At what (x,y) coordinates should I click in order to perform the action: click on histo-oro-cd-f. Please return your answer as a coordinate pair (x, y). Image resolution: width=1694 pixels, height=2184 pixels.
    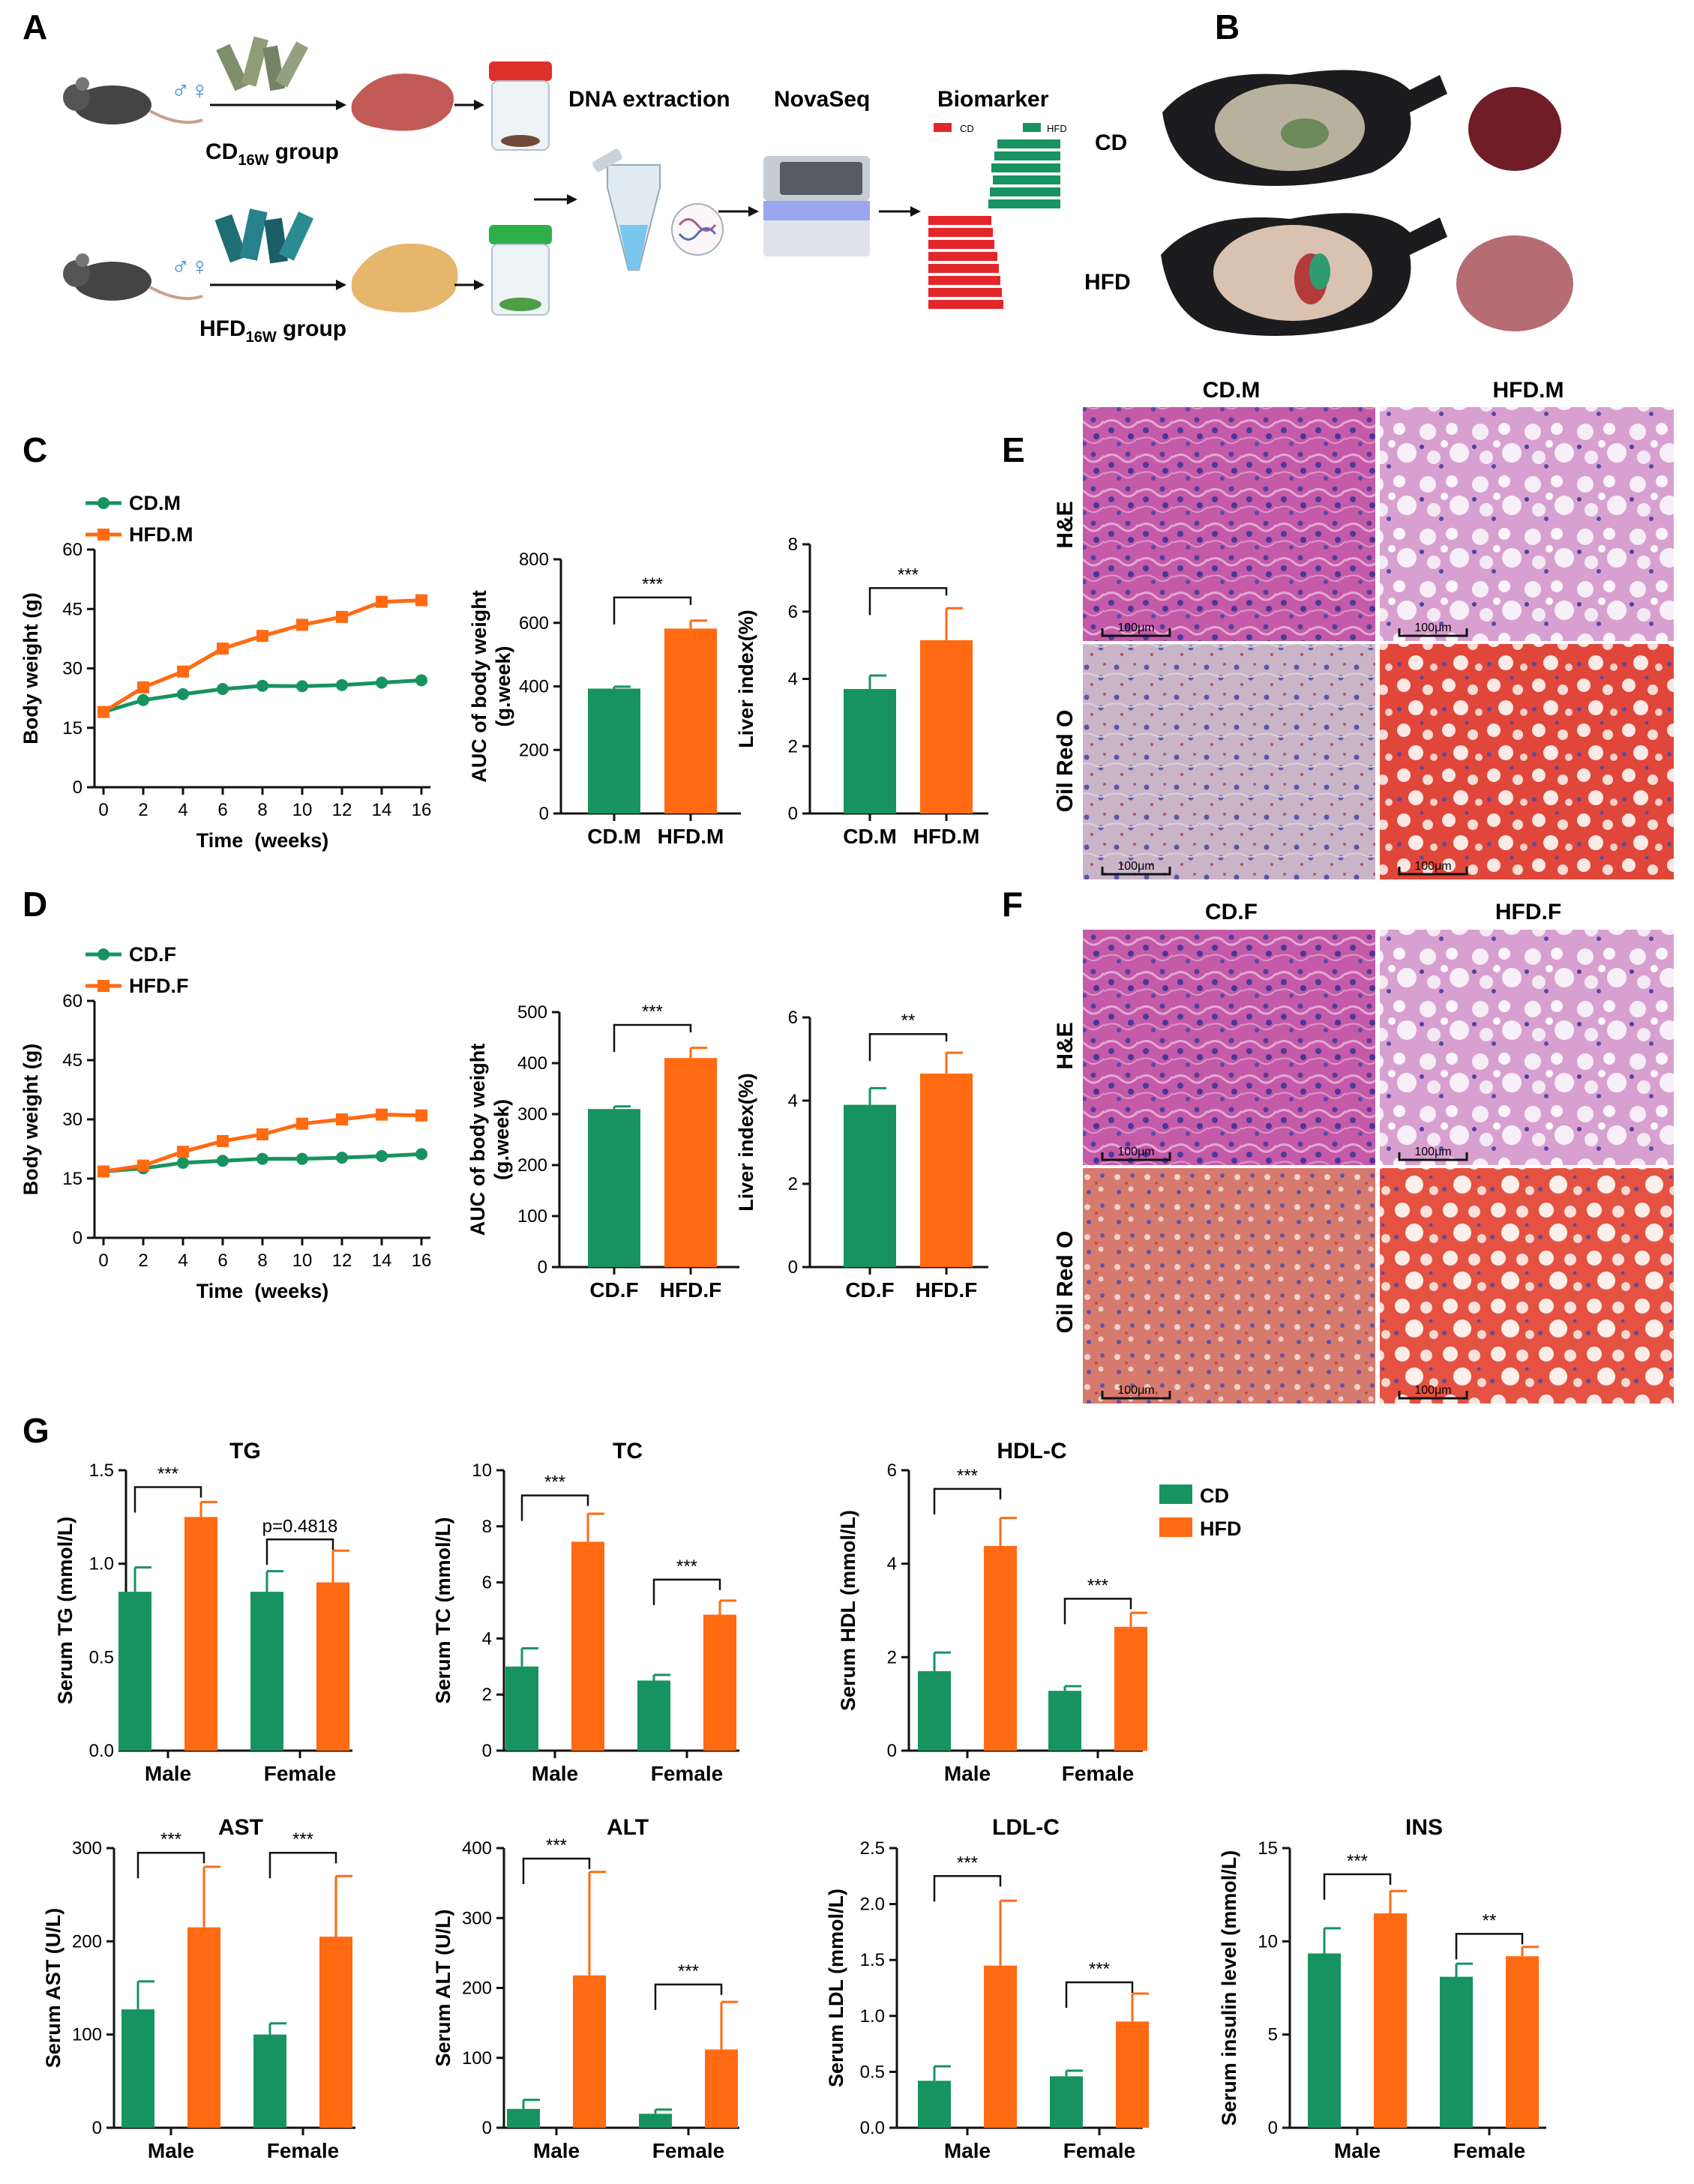
    Looking at the image, I should click on (1229, 1286).